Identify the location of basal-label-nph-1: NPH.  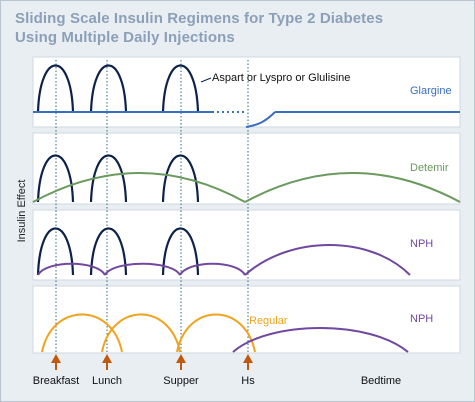
(421, 244).